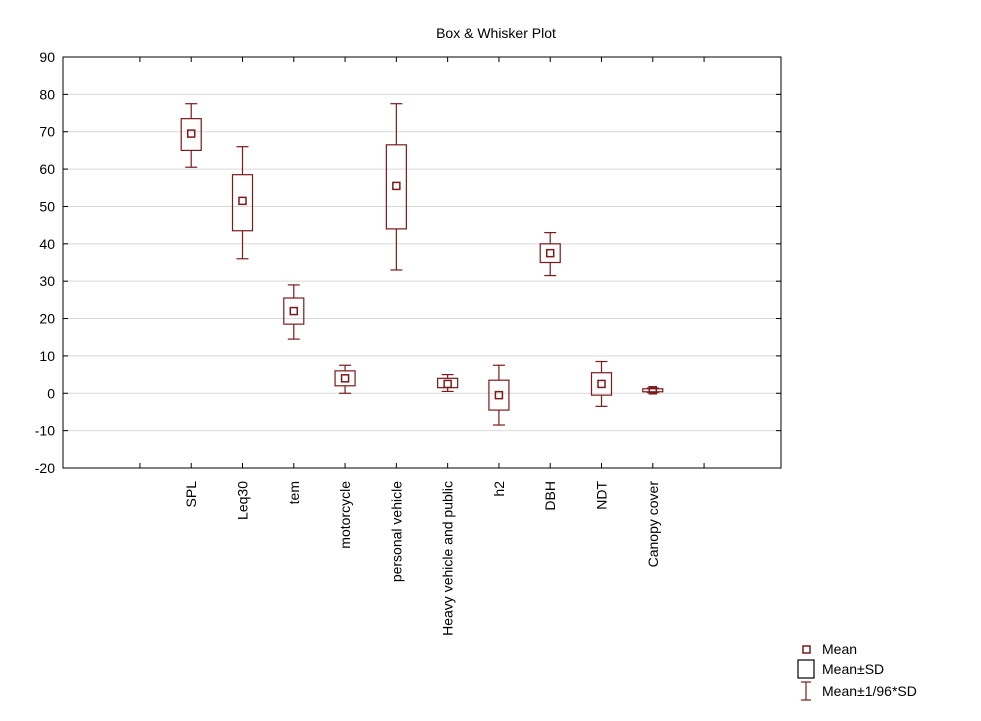 The width and height of the screenshot is (981, 721). Describe the element at coordinates (51, 393) in the screenshot. I see `y-tick-label: 0` at that location.